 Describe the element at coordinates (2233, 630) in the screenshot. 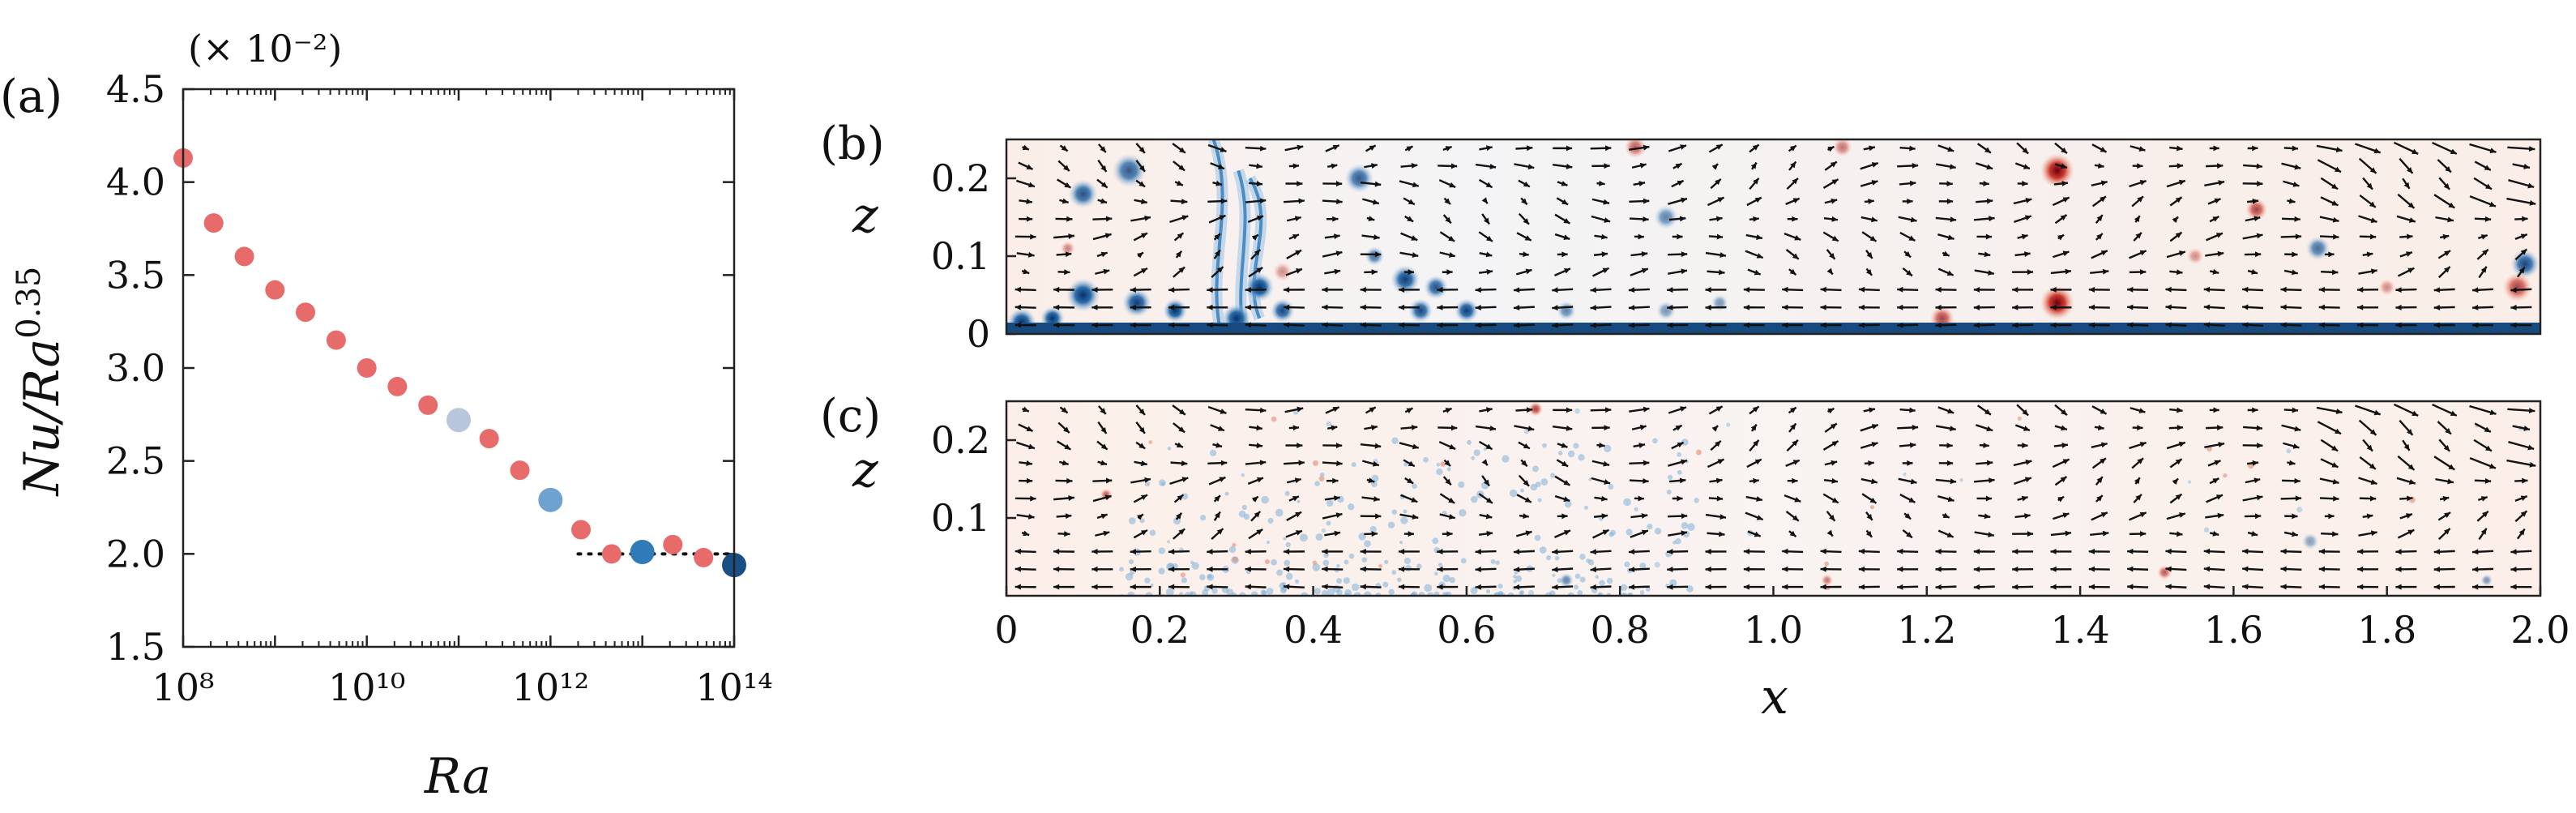

I see `c-x-tick-label: 1.6` at that location.